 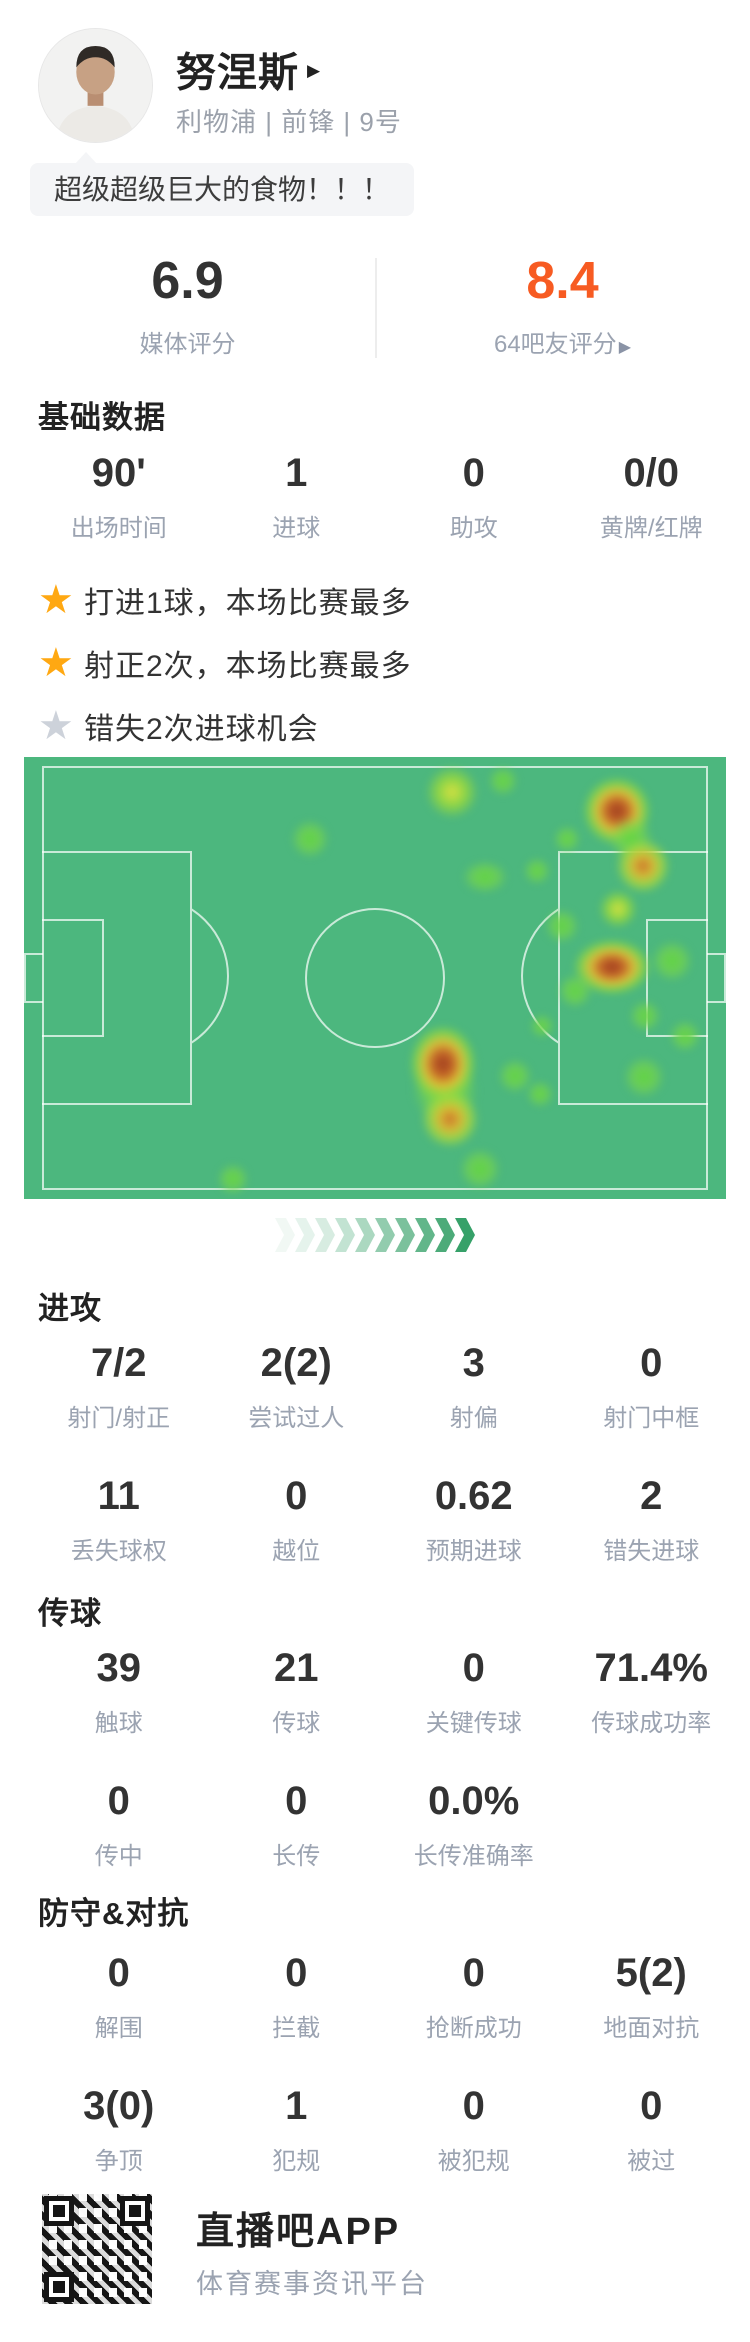 I want to click on stat-big-chances-missed: 2 错失进球, so click(x=651, y=1519).